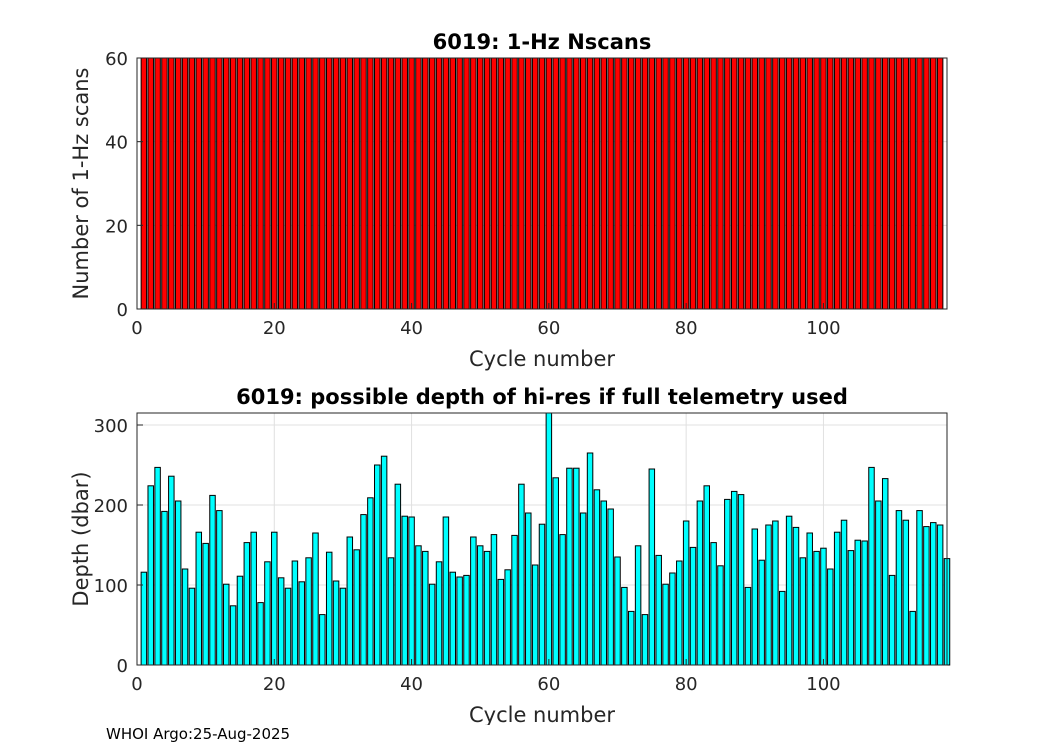 The height and width of the screenshot is (750, 1050). What do you see at coordinates (686, 328) in the screenshot?
I see `nscans-x-tick-label-4: 80` at bounding box center [686, 328].